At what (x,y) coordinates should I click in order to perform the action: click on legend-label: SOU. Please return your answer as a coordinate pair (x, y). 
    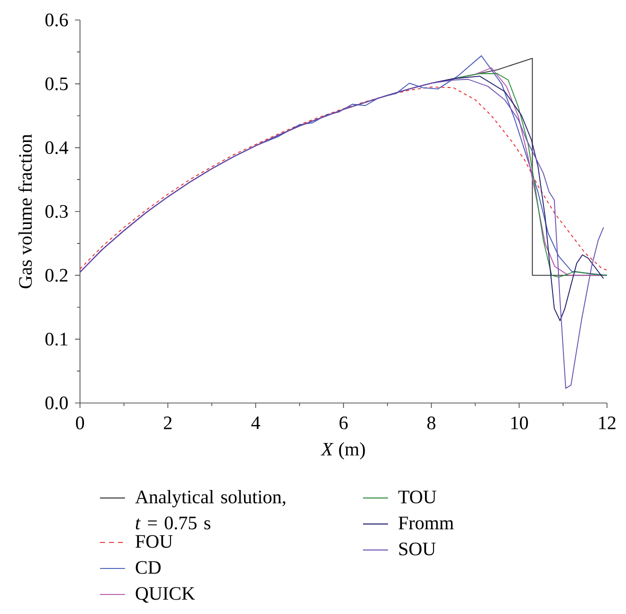
    Looking at the image, I should click on (417, 549).